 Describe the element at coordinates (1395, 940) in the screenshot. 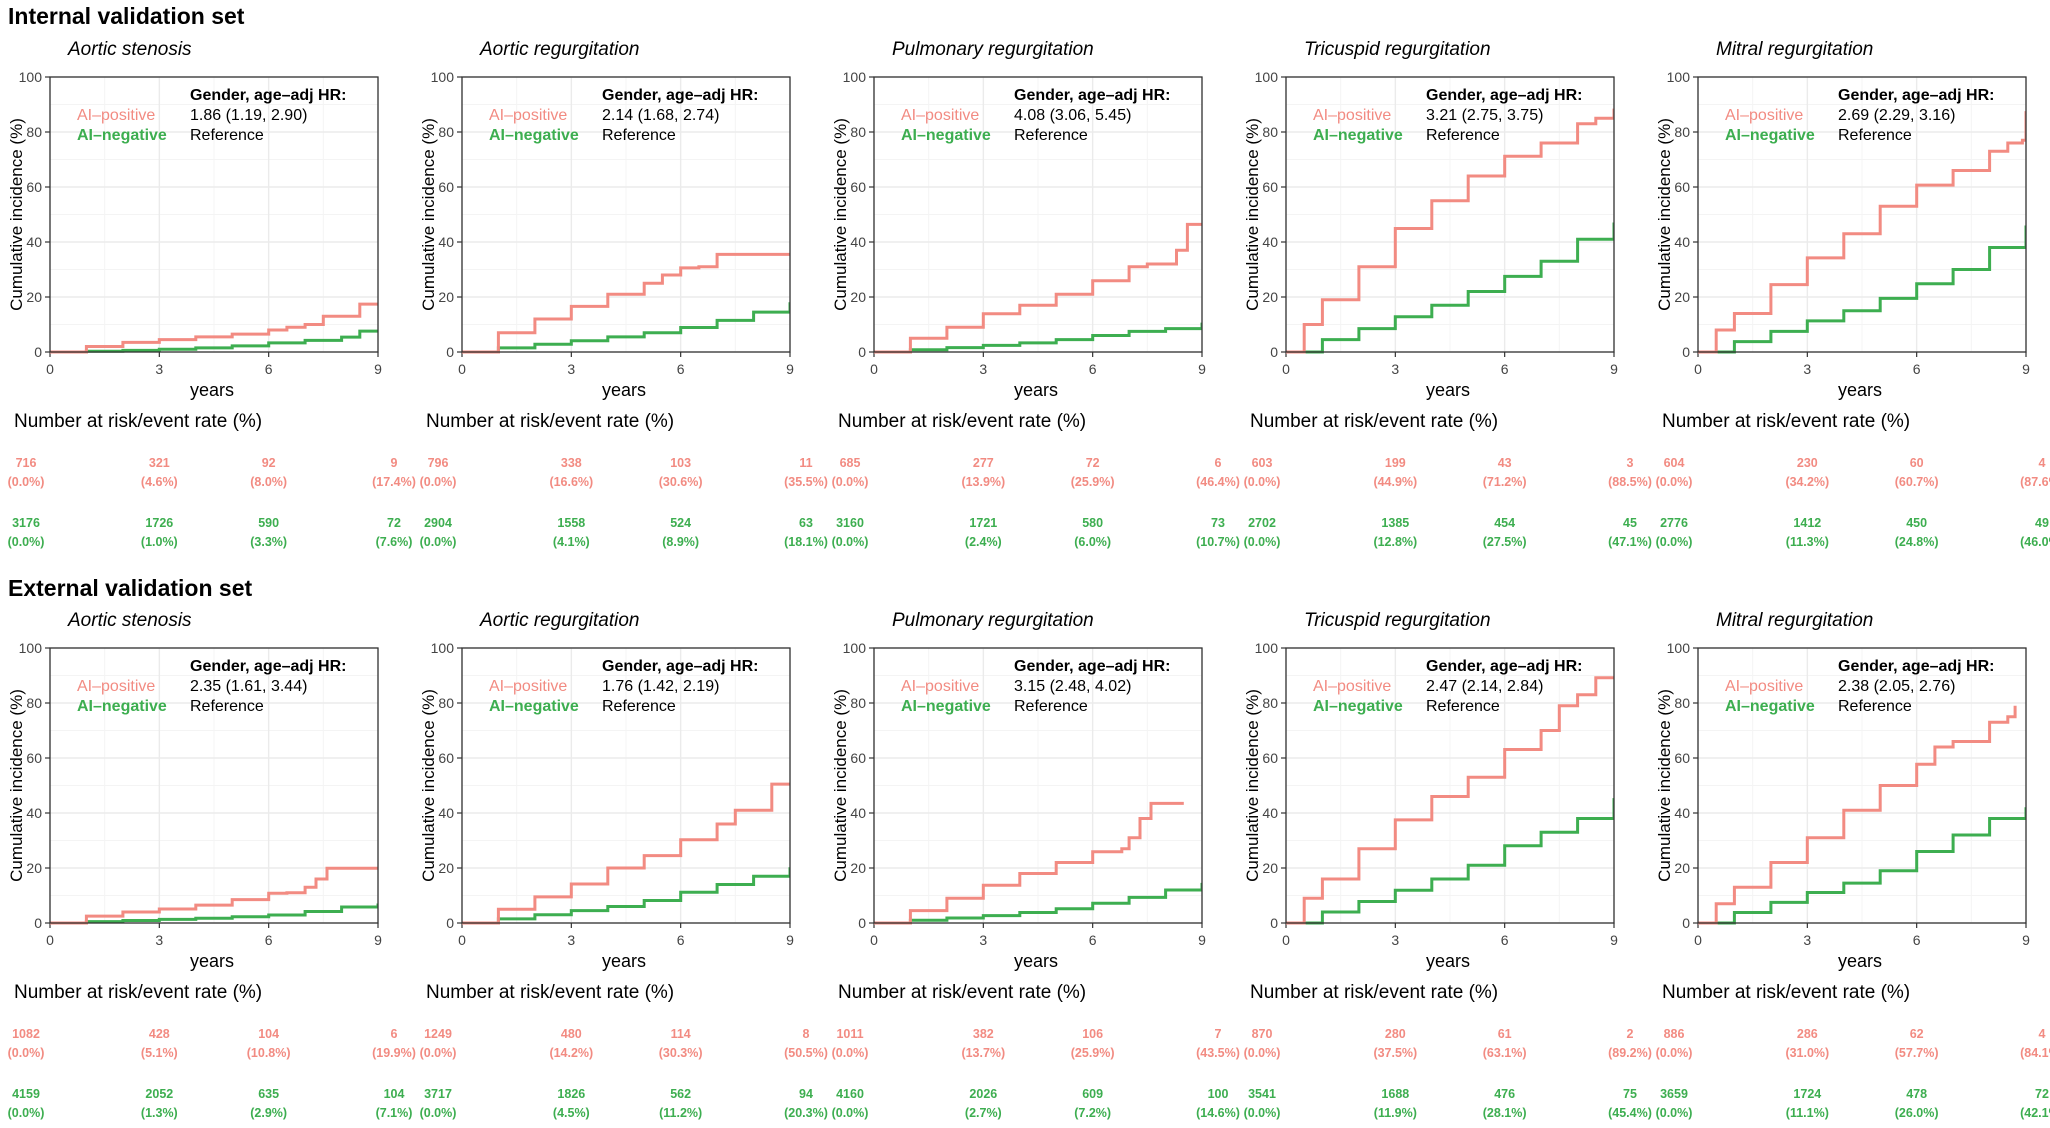

I see `x-tick-label: 3` at that location.